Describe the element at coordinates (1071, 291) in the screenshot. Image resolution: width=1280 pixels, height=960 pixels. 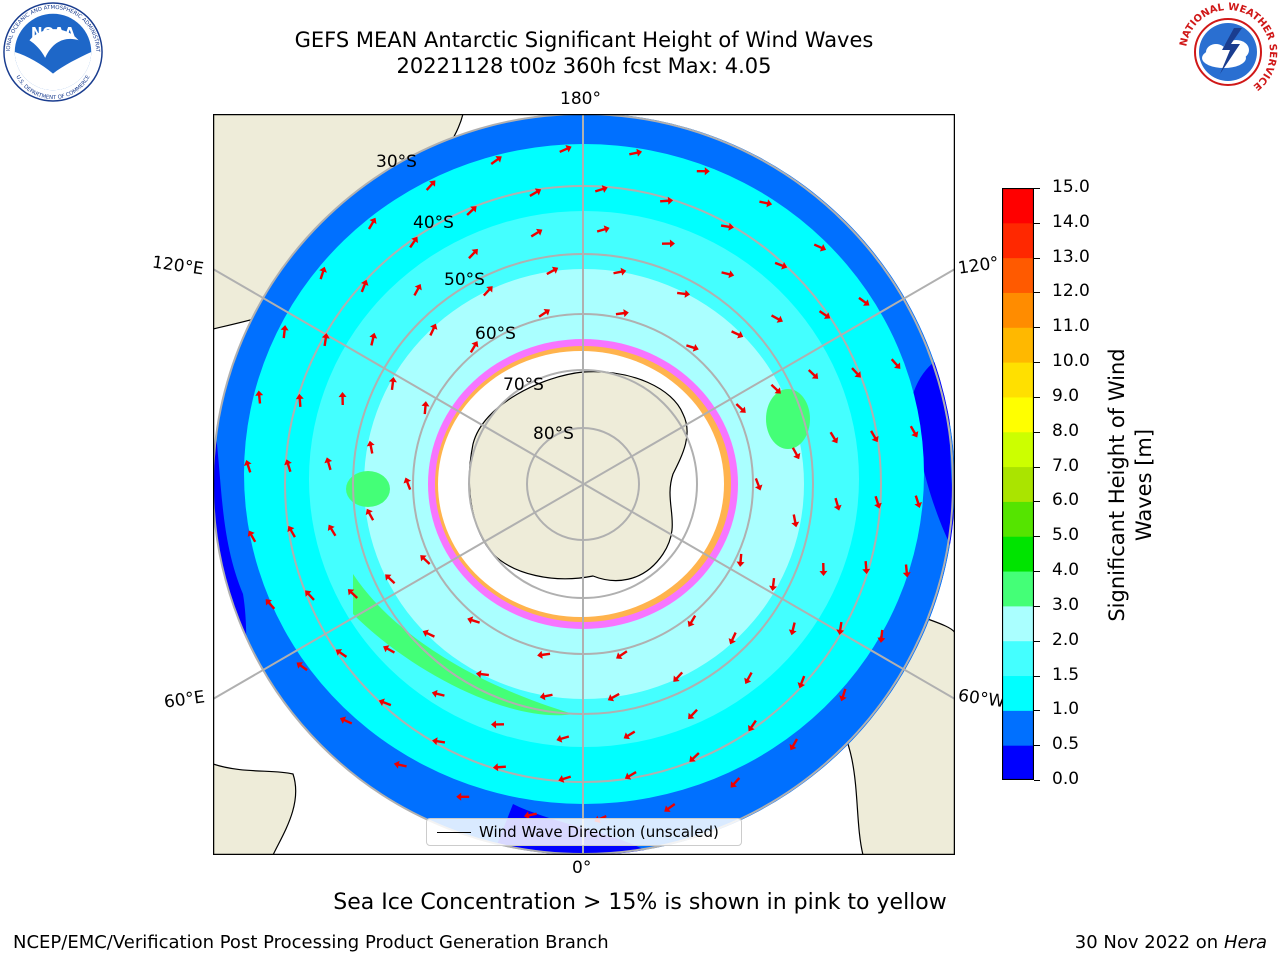
I see `colorbar-tick-label: 12.0` at that location.